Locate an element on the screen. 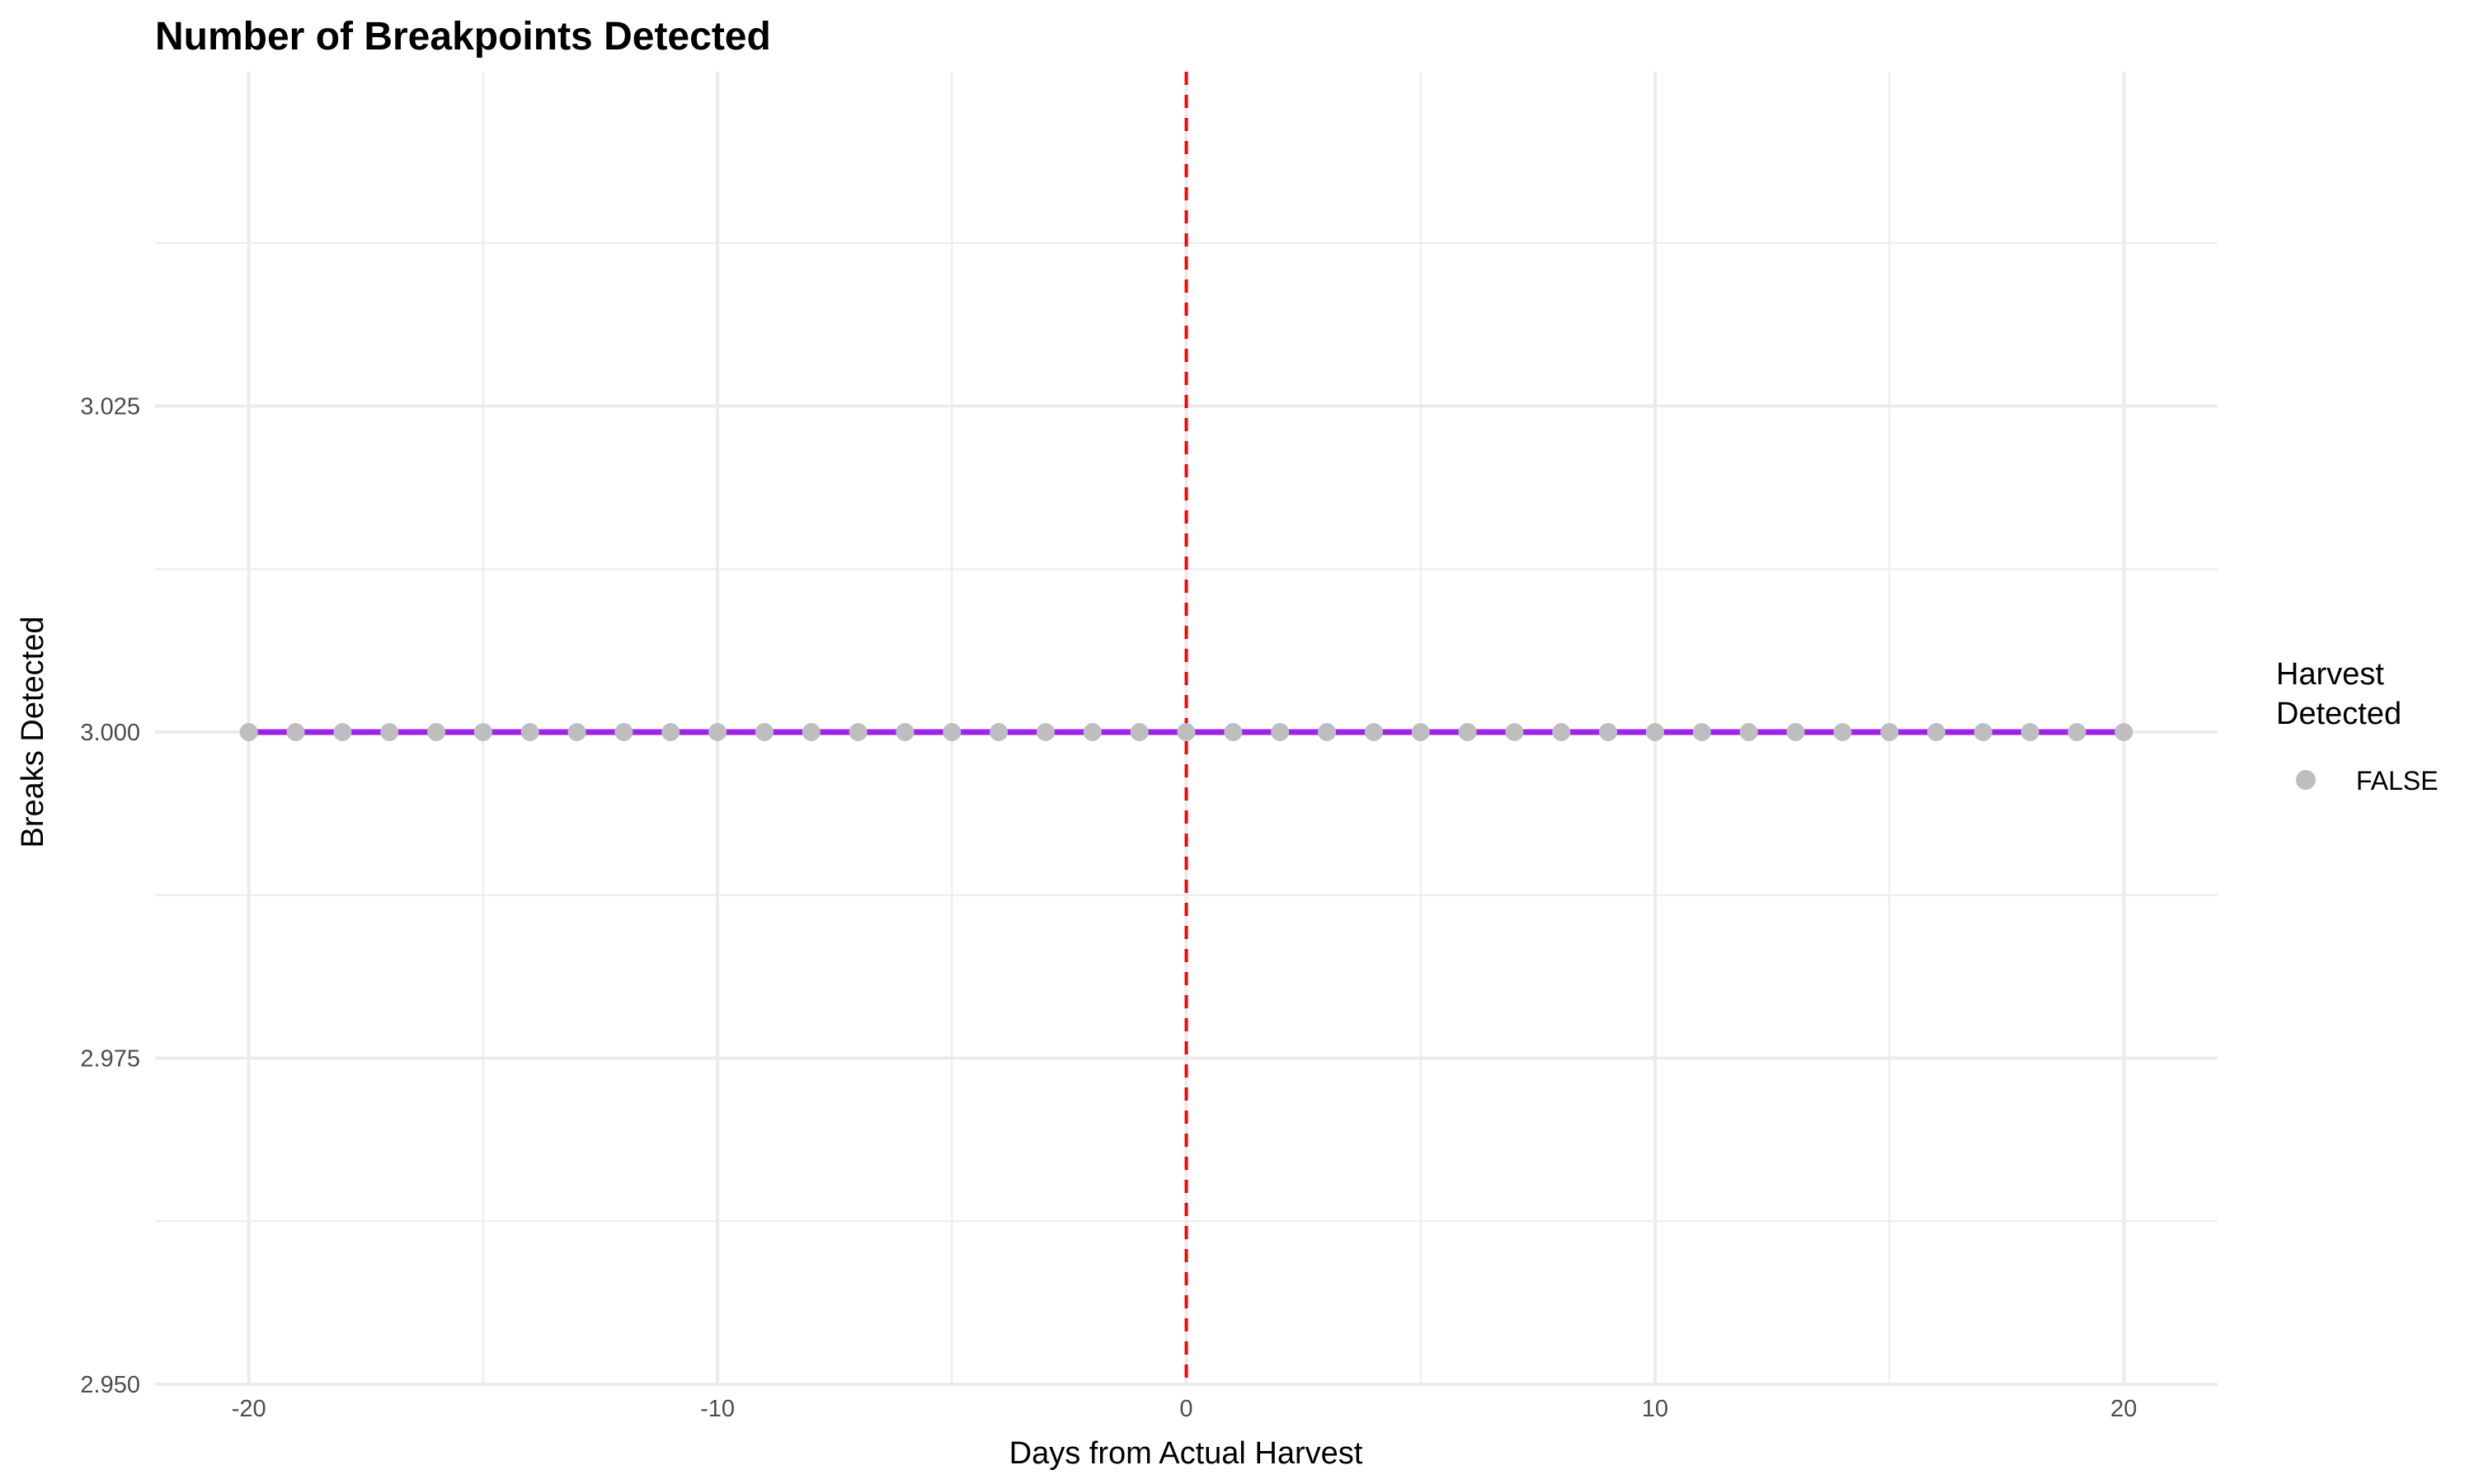 The height and width of the screenshot is (1484, 2474). legend-title-line-1: Harvest is located at coordinates (2330, 674).